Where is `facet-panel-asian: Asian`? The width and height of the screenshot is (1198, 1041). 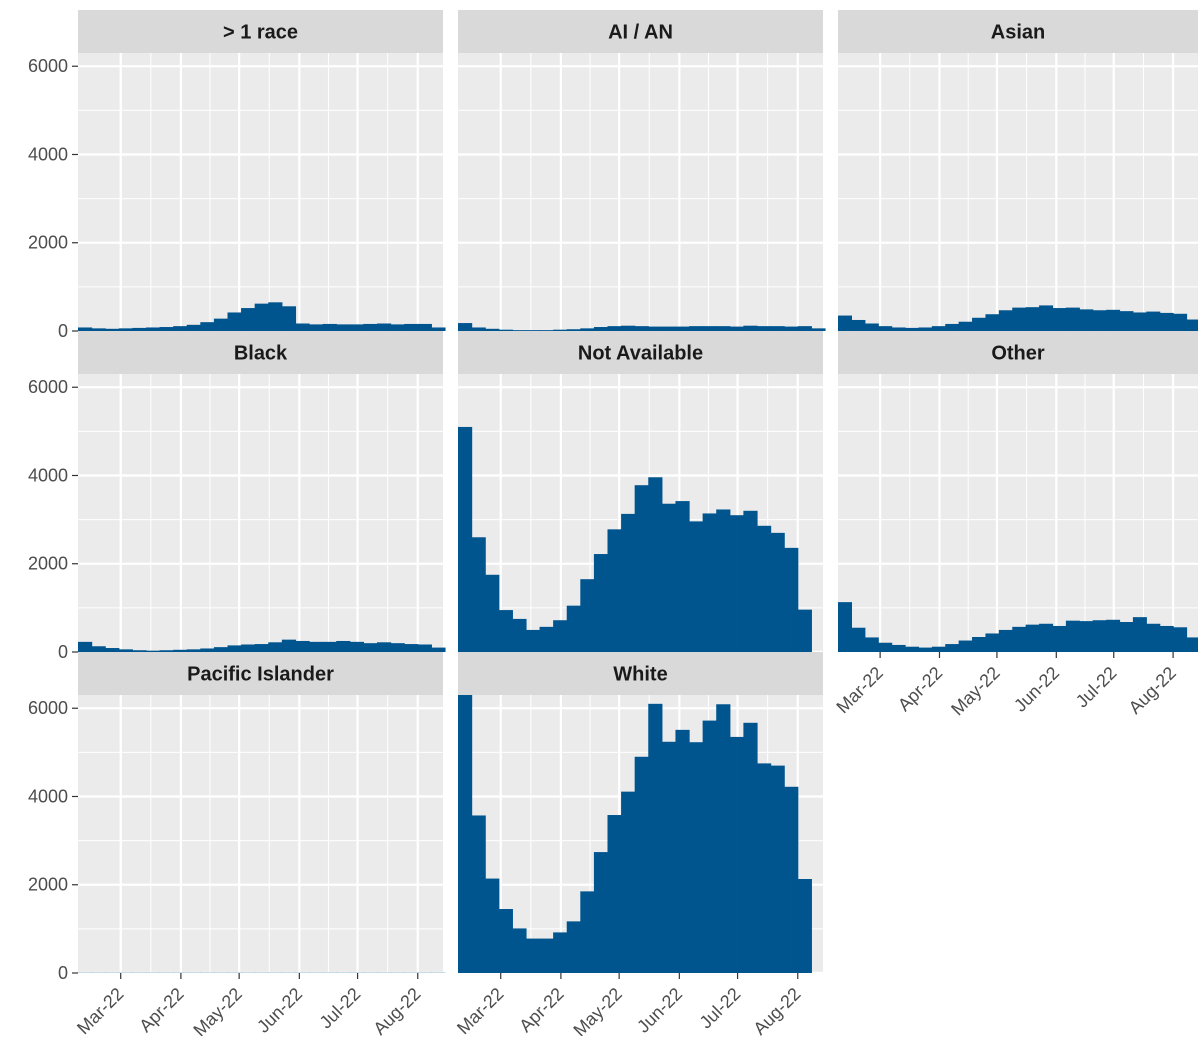
facet-panel-asian: Asian is located at coordinates (1018, 170).